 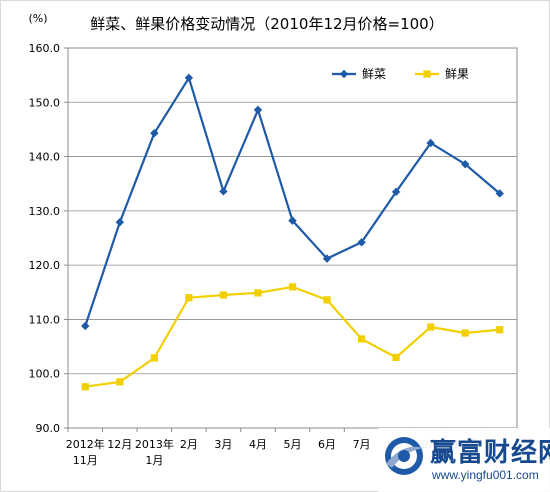 What do you see at coordinates (266, 24) in the screenshot?
I see `chart-title: 鲜菜、鲜果价格变动情况（2010年12月价格=100）` at bounding box center [266, 24].